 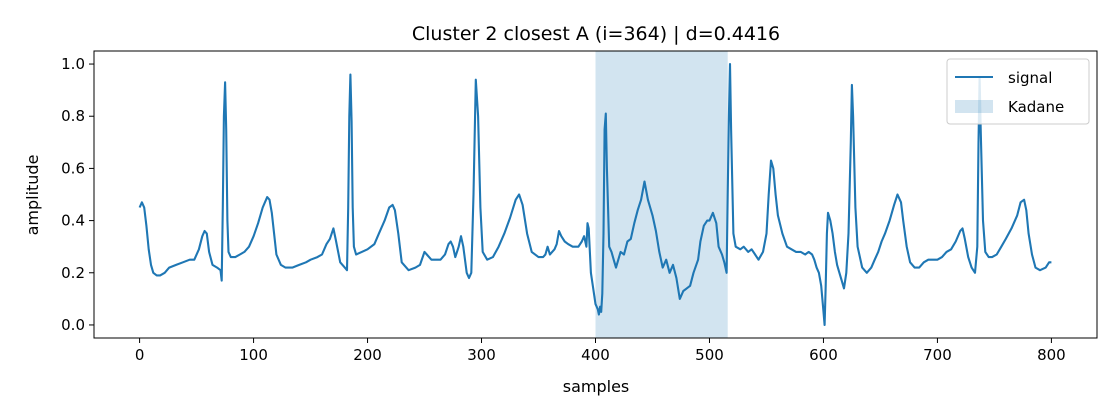 I want to click on x-axis-label: samples, so click(x=596, y=386).